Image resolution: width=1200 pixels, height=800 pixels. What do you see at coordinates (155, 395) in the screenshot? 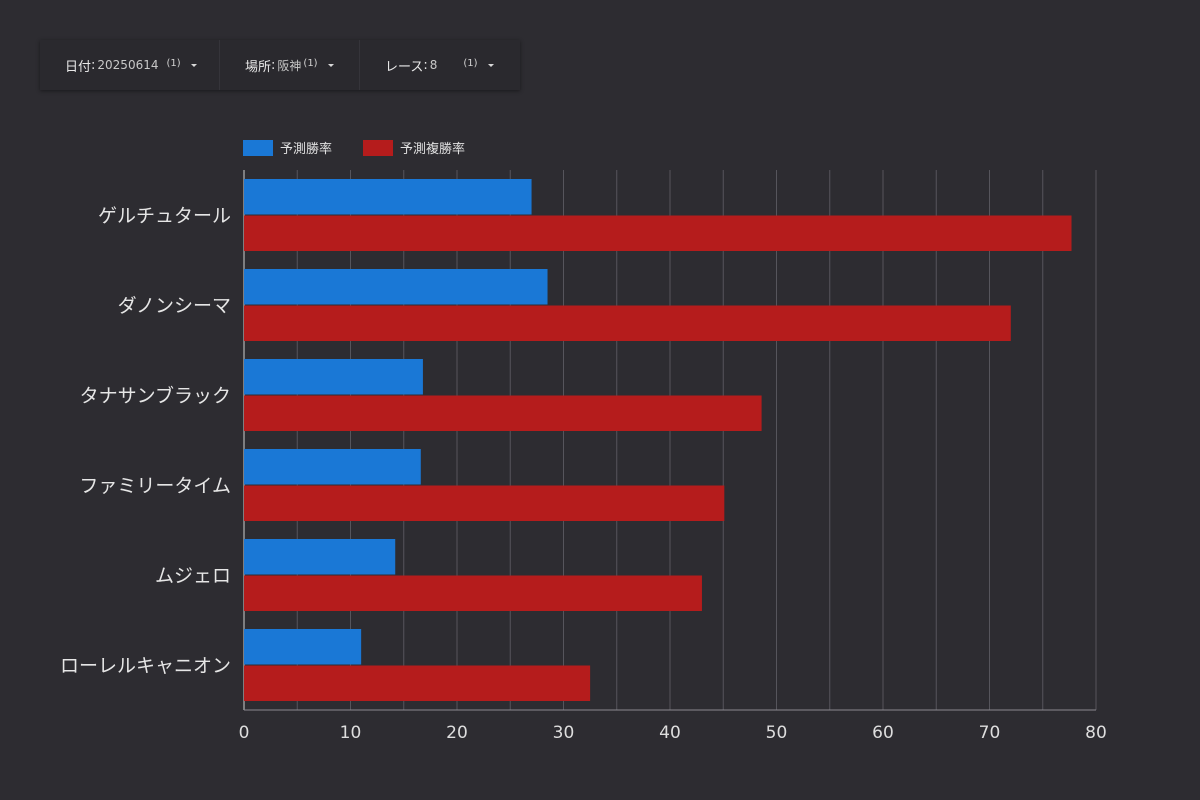
I see `category-label: タナサンブラック` at bounding box center [155, 395].